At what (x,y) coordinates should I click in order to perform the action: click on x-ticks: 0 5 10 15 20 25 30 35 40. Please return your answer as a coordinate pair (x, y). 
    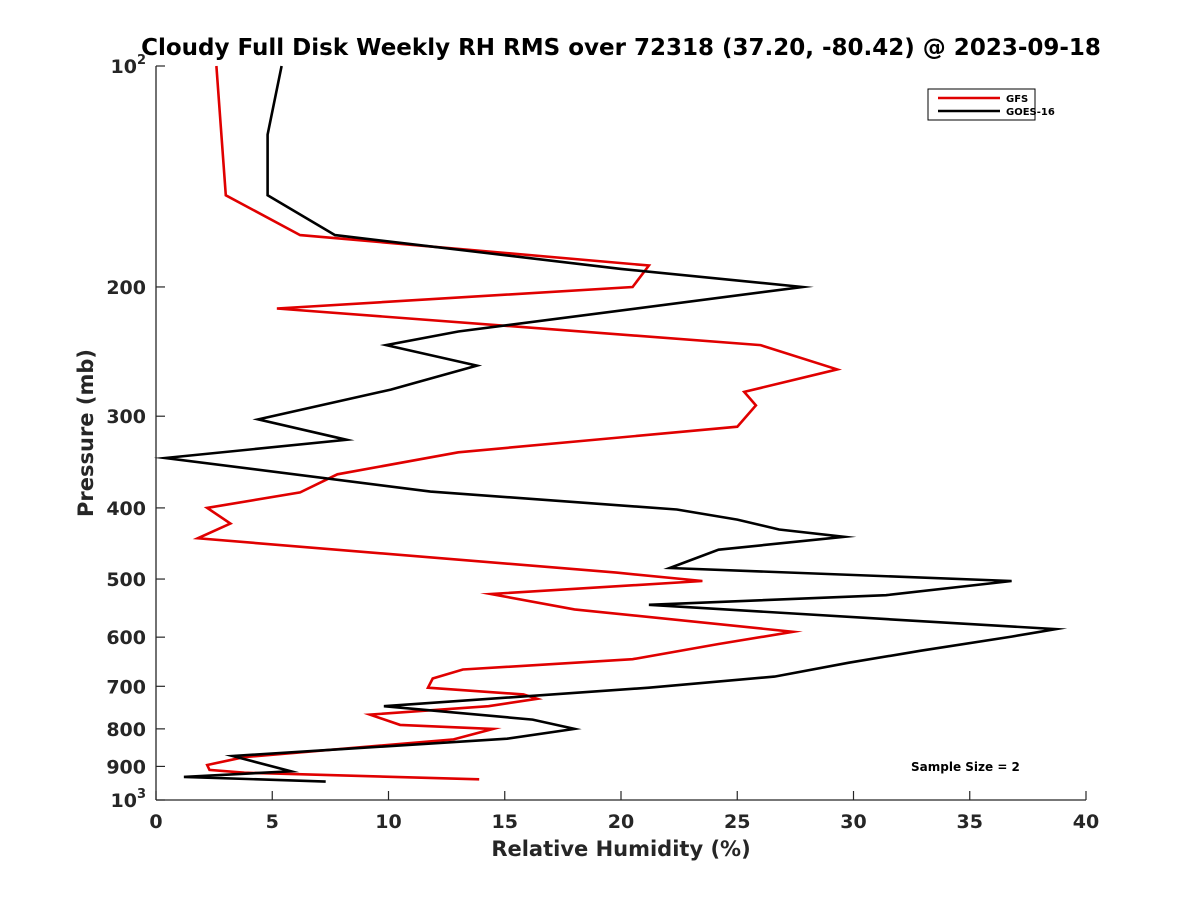
    Looking at the image, I should click on (624, 812).